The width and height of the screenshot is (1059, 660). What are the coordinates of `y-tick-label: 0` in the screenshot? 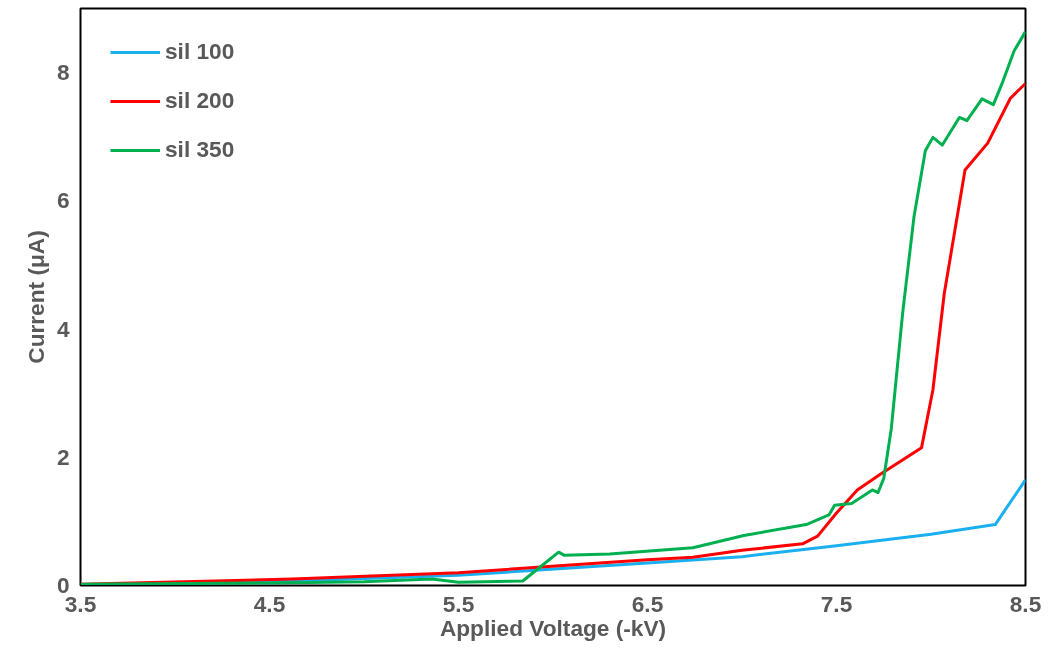 It's located at (63, 585).